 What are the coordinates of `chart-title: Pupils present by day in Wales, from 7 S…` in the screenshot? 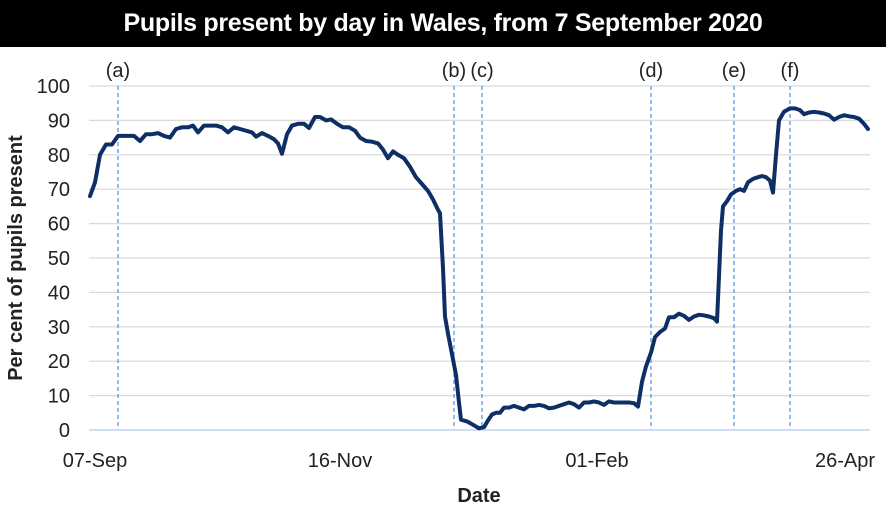 It's located at (443, 23).